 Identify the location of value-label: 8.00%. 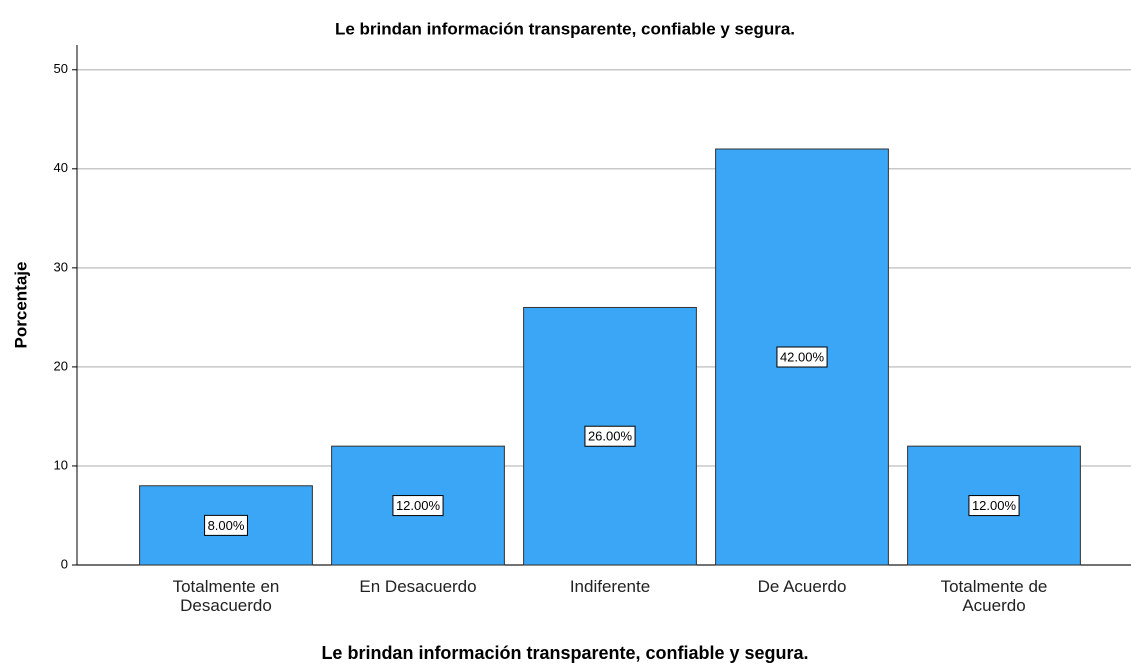
(226, 525).